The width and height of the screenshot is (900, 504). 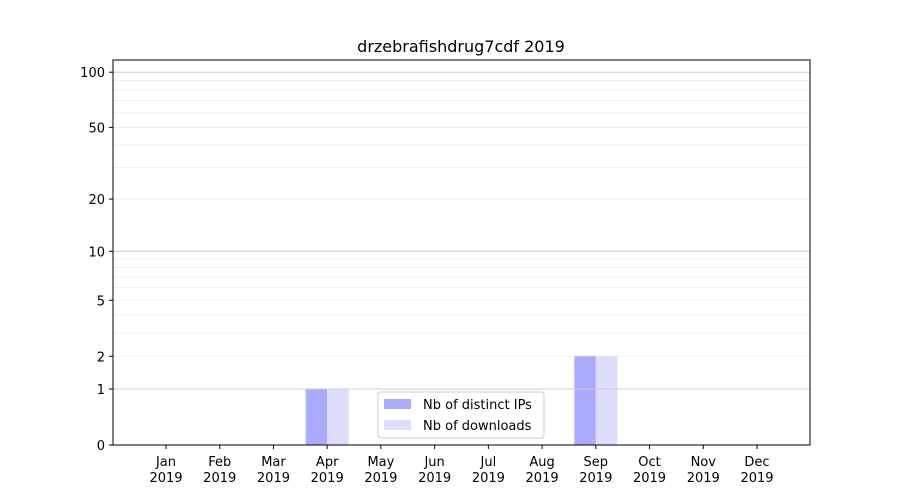 I want to click on x-tick-label: Dec, so click(x=756, y=462).